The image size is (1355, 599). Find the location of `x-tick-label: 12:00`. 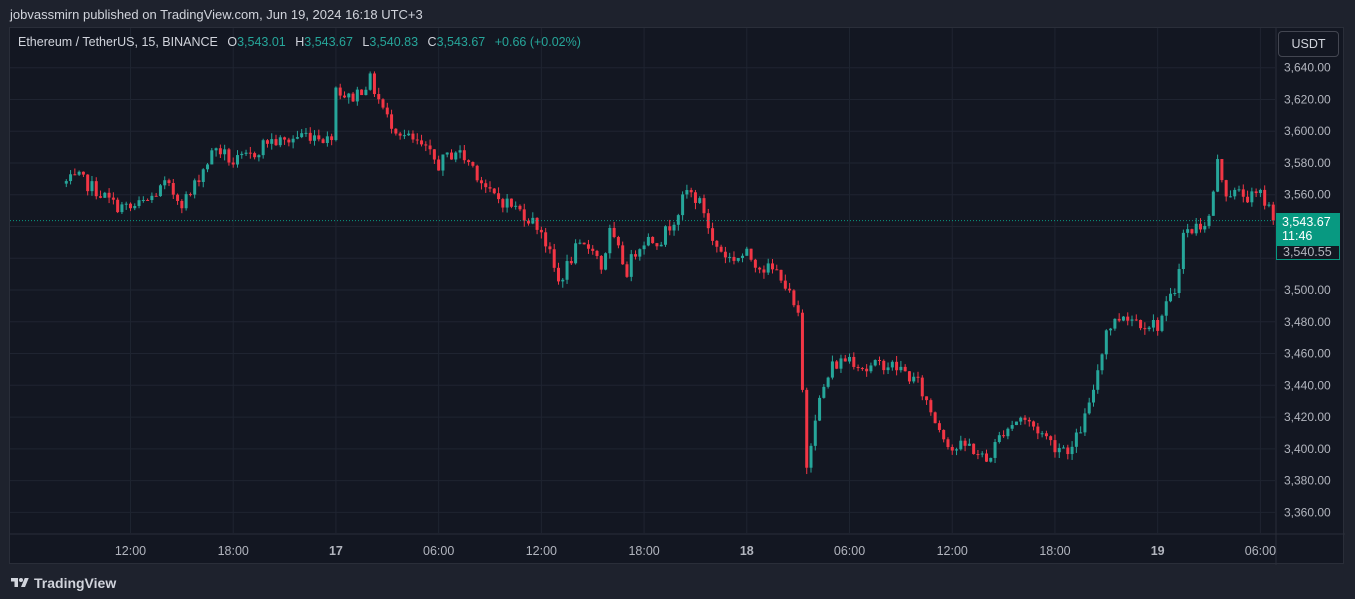

x-tick-label: 12:00 is located at coordinates (541, 551).